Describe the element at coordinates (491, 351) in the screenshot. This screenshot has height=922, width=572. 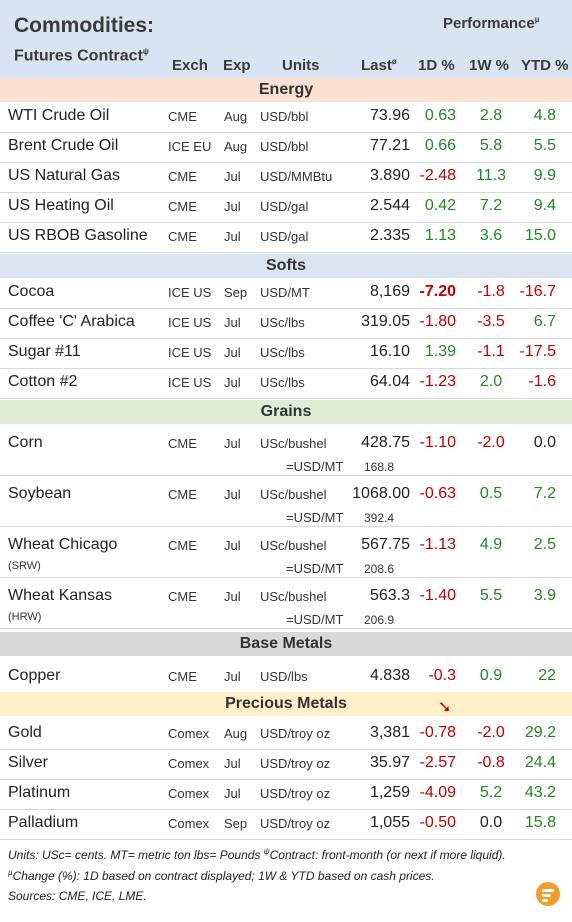
I see `change-1w: -1.1` at that location.